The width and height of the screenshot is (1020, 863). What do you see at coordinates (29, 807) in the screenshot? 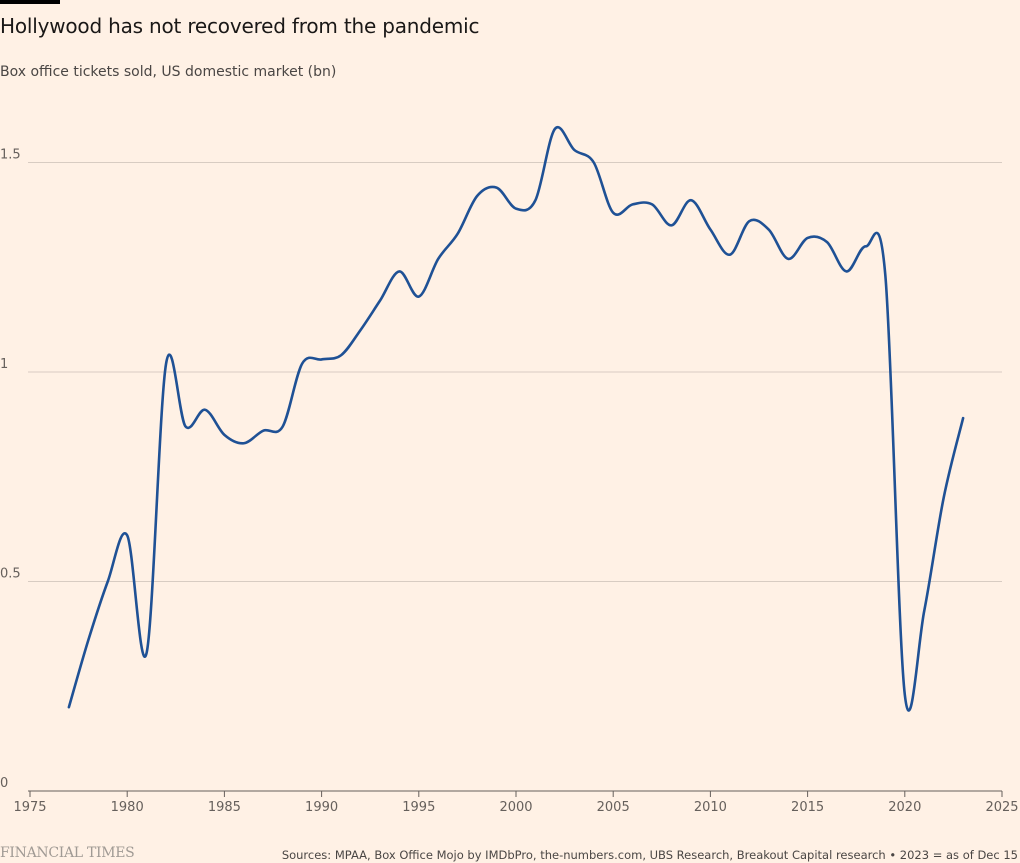
I see `x-tick-label: 1975` at bounding box center [29, 807].